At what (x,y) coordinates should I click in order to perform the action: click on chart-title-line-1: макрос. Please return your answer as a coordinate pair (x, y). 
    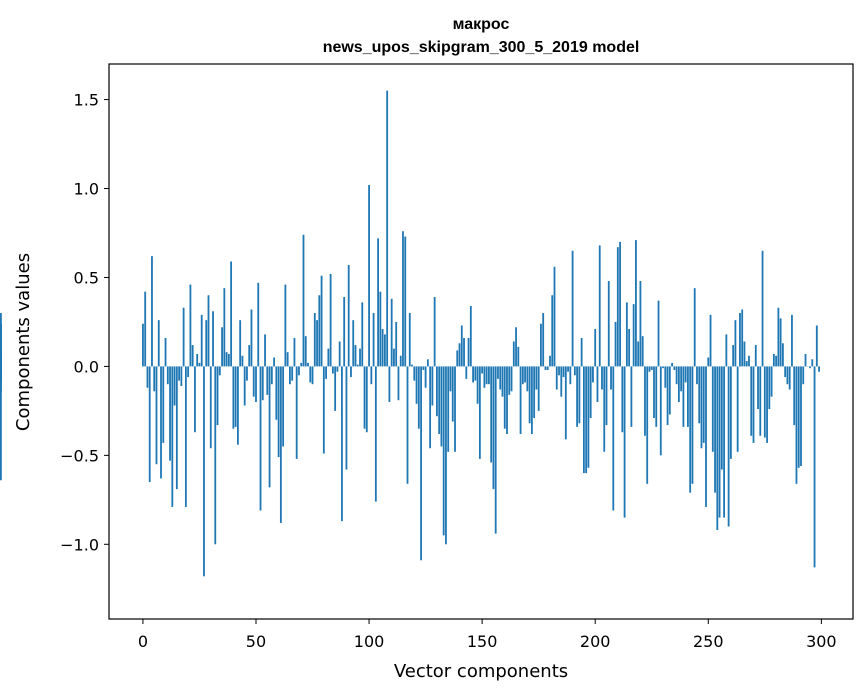
    Looking at the image, I should click on (481, 24).